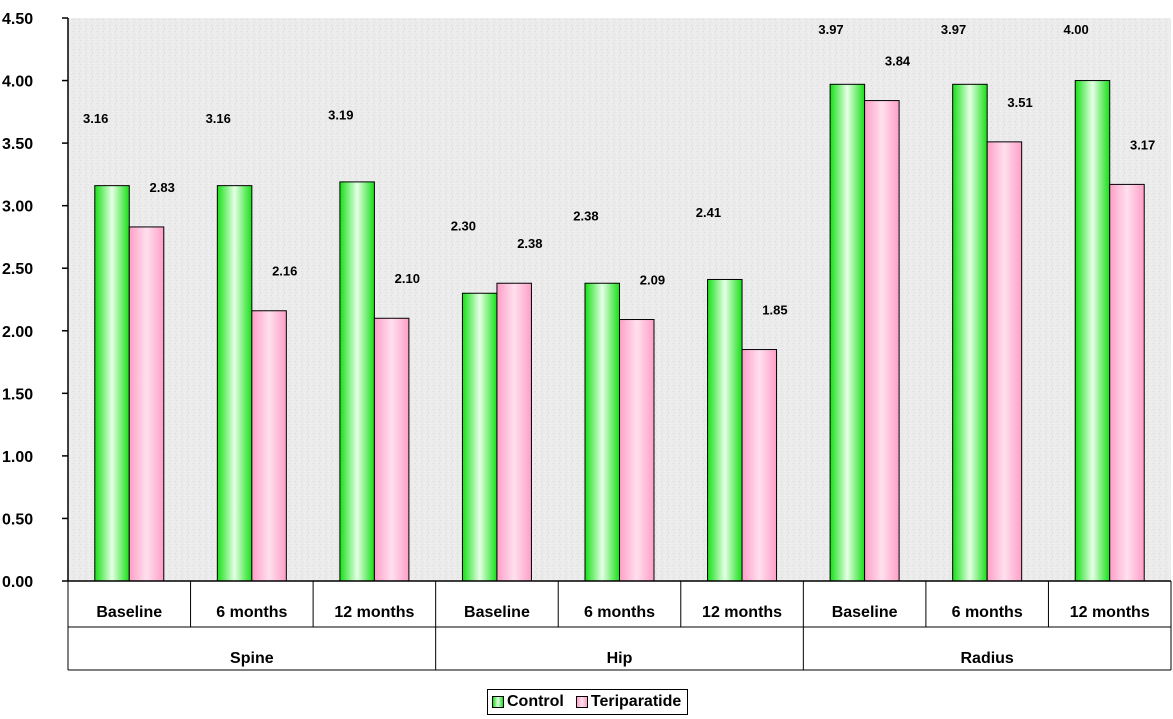  I want to click on y-axis: 0.00 0.50 1.00 1.50 2.00 2.50 3.00 3.50 4.00 4.50, so click(35, 301).